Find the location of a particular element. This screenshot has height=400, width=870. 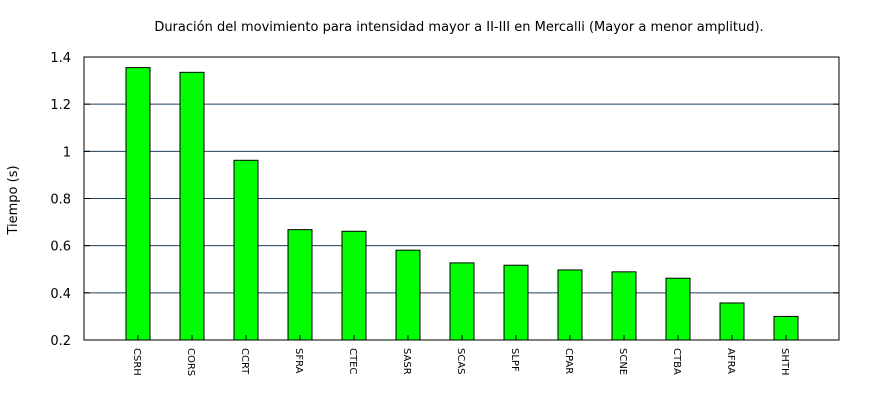

y-tick-label: 1 is located at coordinates (67, 152).